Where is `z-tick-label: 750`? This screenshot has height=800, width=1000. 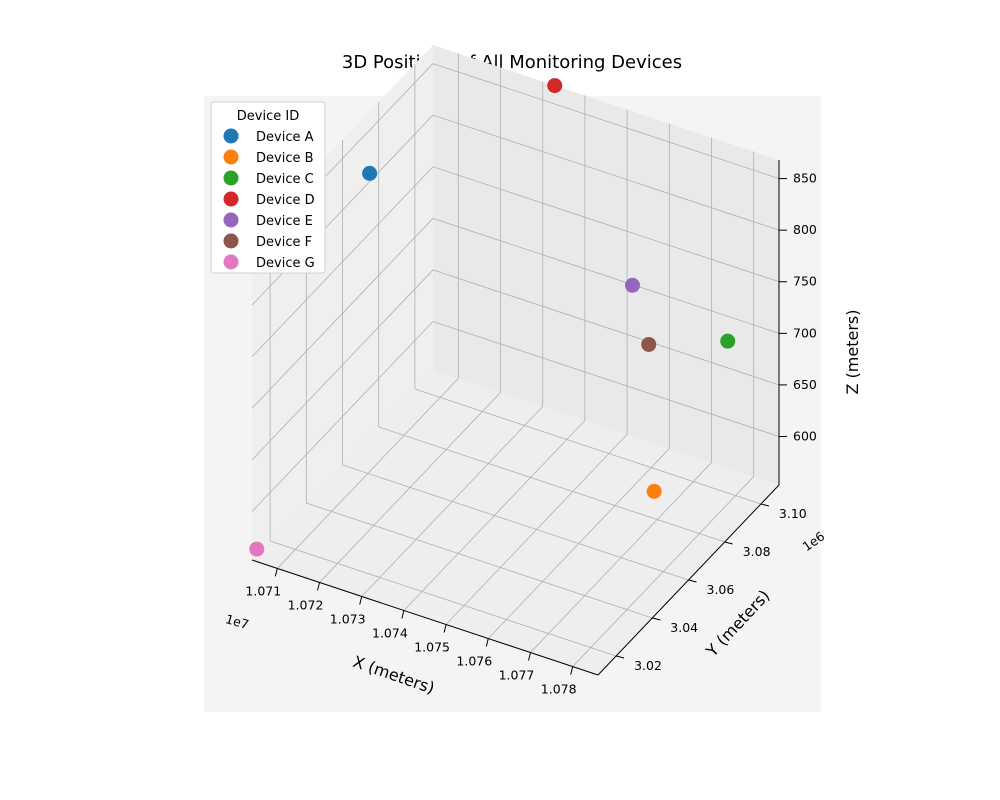
z-tick-label: 750 is located at coordinates (805, 281).